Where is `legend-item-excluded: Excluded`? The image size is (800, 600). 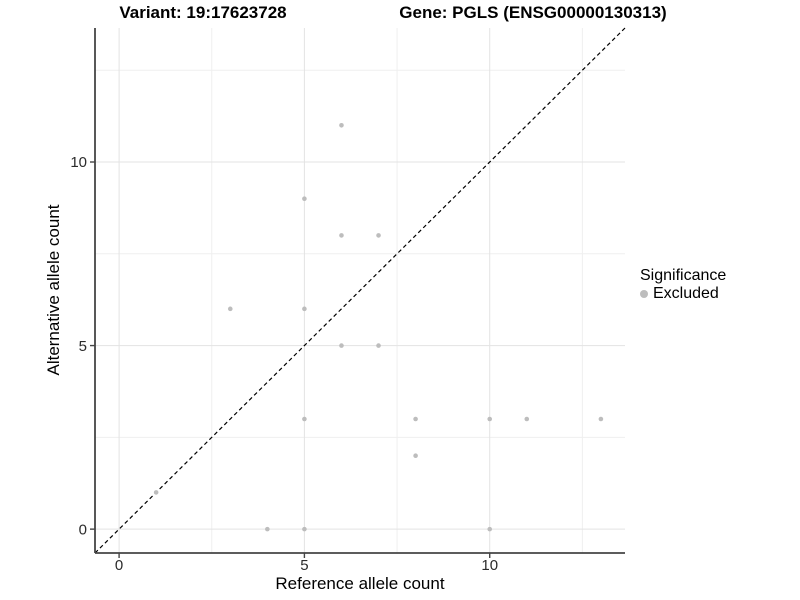
legend-item-excluded: Excluded is located at coordinates (683, 294).